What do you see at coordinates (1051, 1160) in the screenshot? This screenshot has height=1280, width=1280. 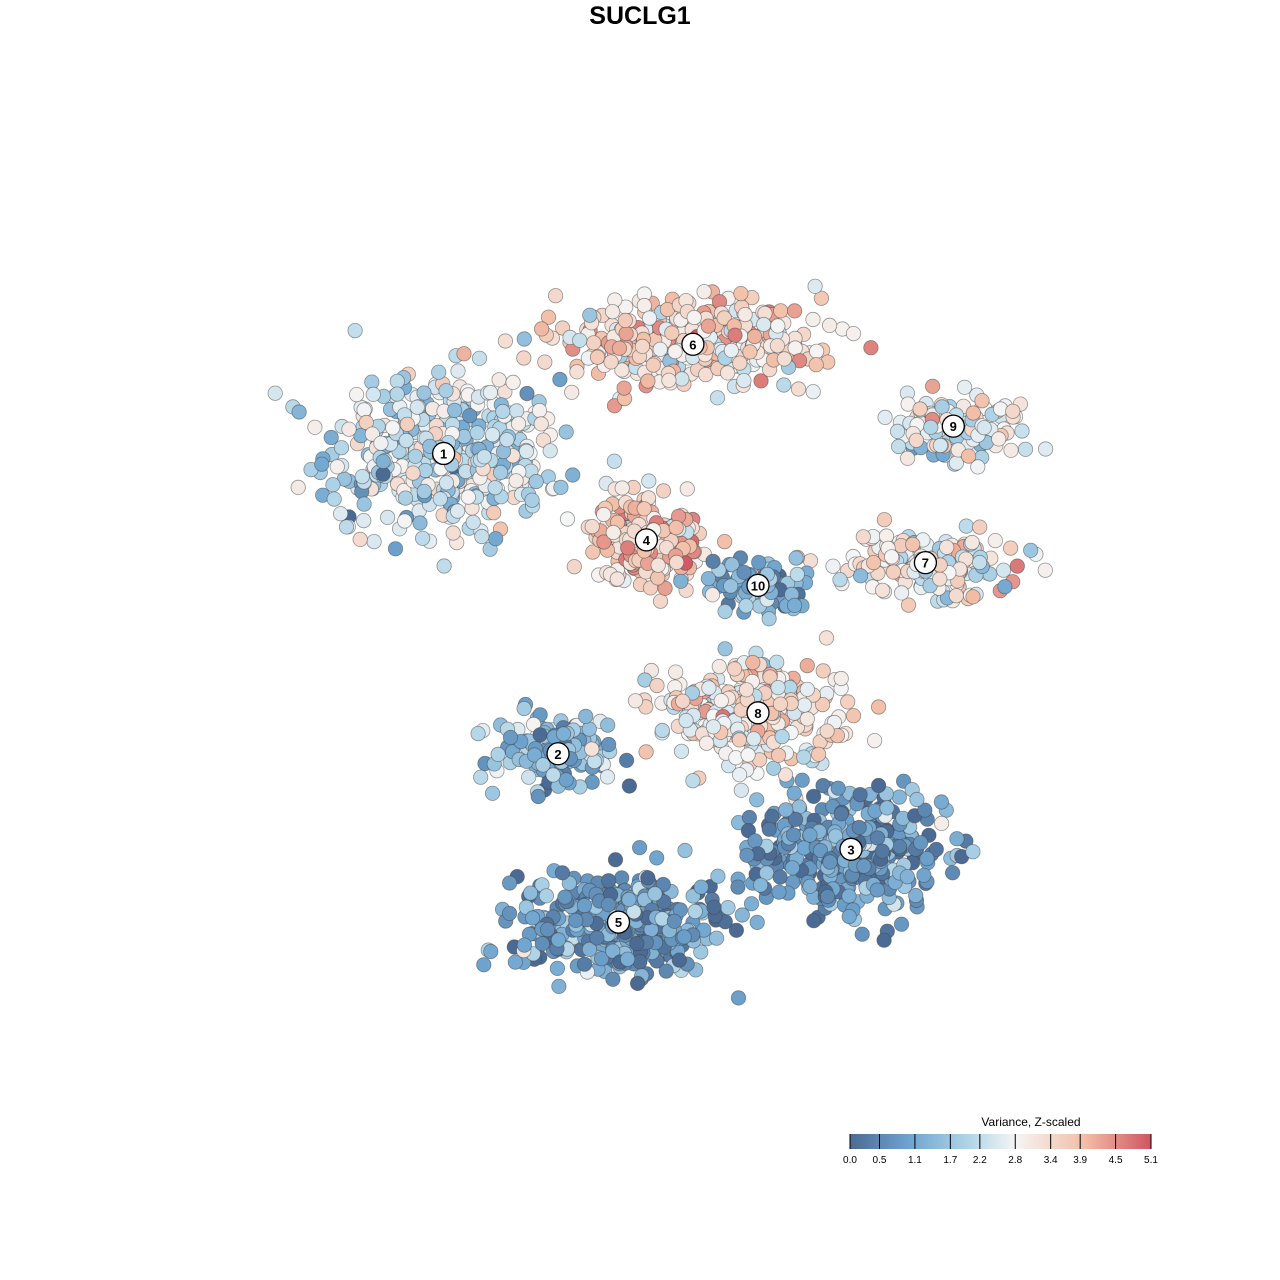 I see `legend-tick-label: 3.4` at bounding box center [1051, 1160].